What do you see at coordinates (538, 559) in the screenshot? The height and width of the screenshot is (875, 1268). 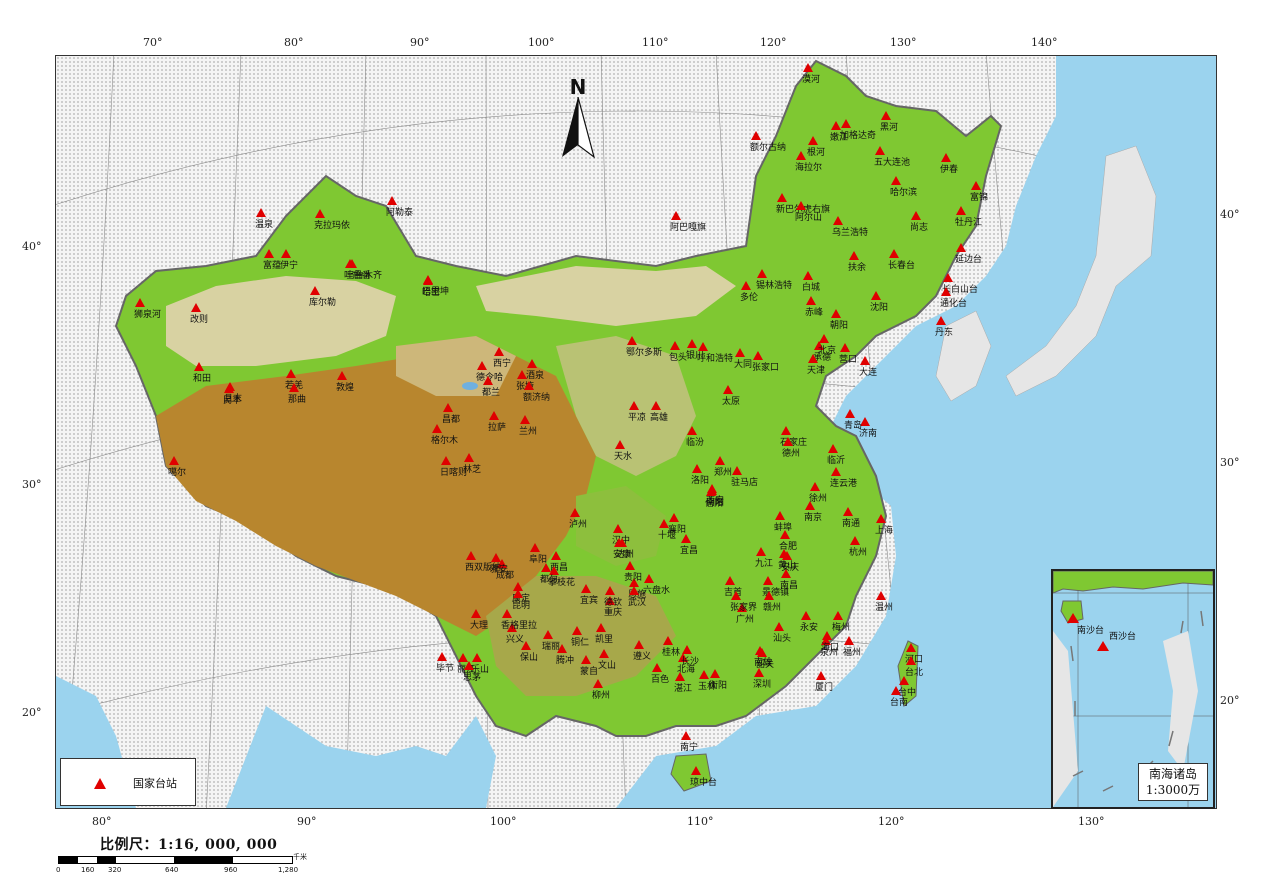 I see `station-label: 阜阳` at bounding box center [538, 559].